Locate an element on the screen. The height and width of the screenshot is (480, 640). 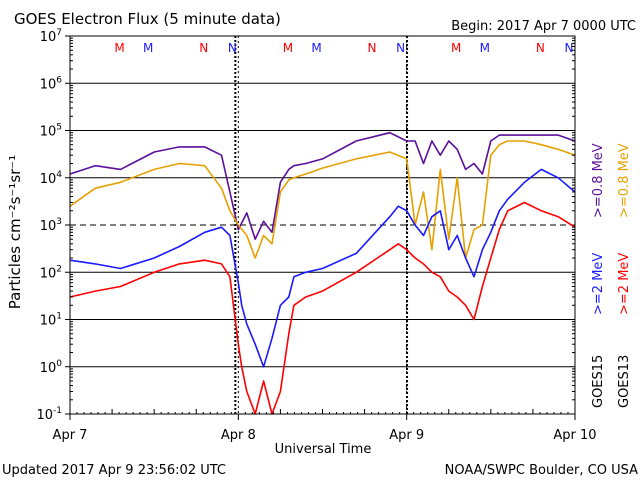
y-axis-label: Particles cm⁻²s⁻¹sr⁻¹ is located at coordinates (15, 232).